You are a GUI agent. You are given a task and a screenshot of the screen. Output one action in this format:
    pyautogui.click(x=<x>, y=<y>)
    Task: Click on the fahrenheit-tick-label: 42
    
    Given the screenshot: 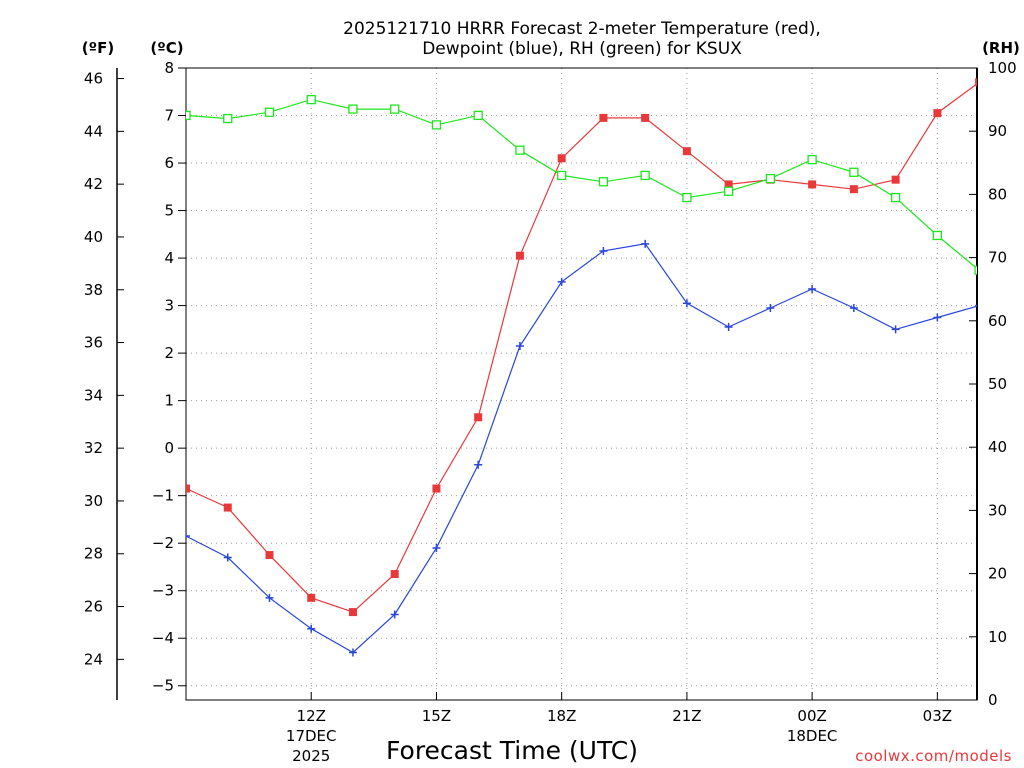 What is the action you would take?
    pyautogui.click(x=93, y=184)
    